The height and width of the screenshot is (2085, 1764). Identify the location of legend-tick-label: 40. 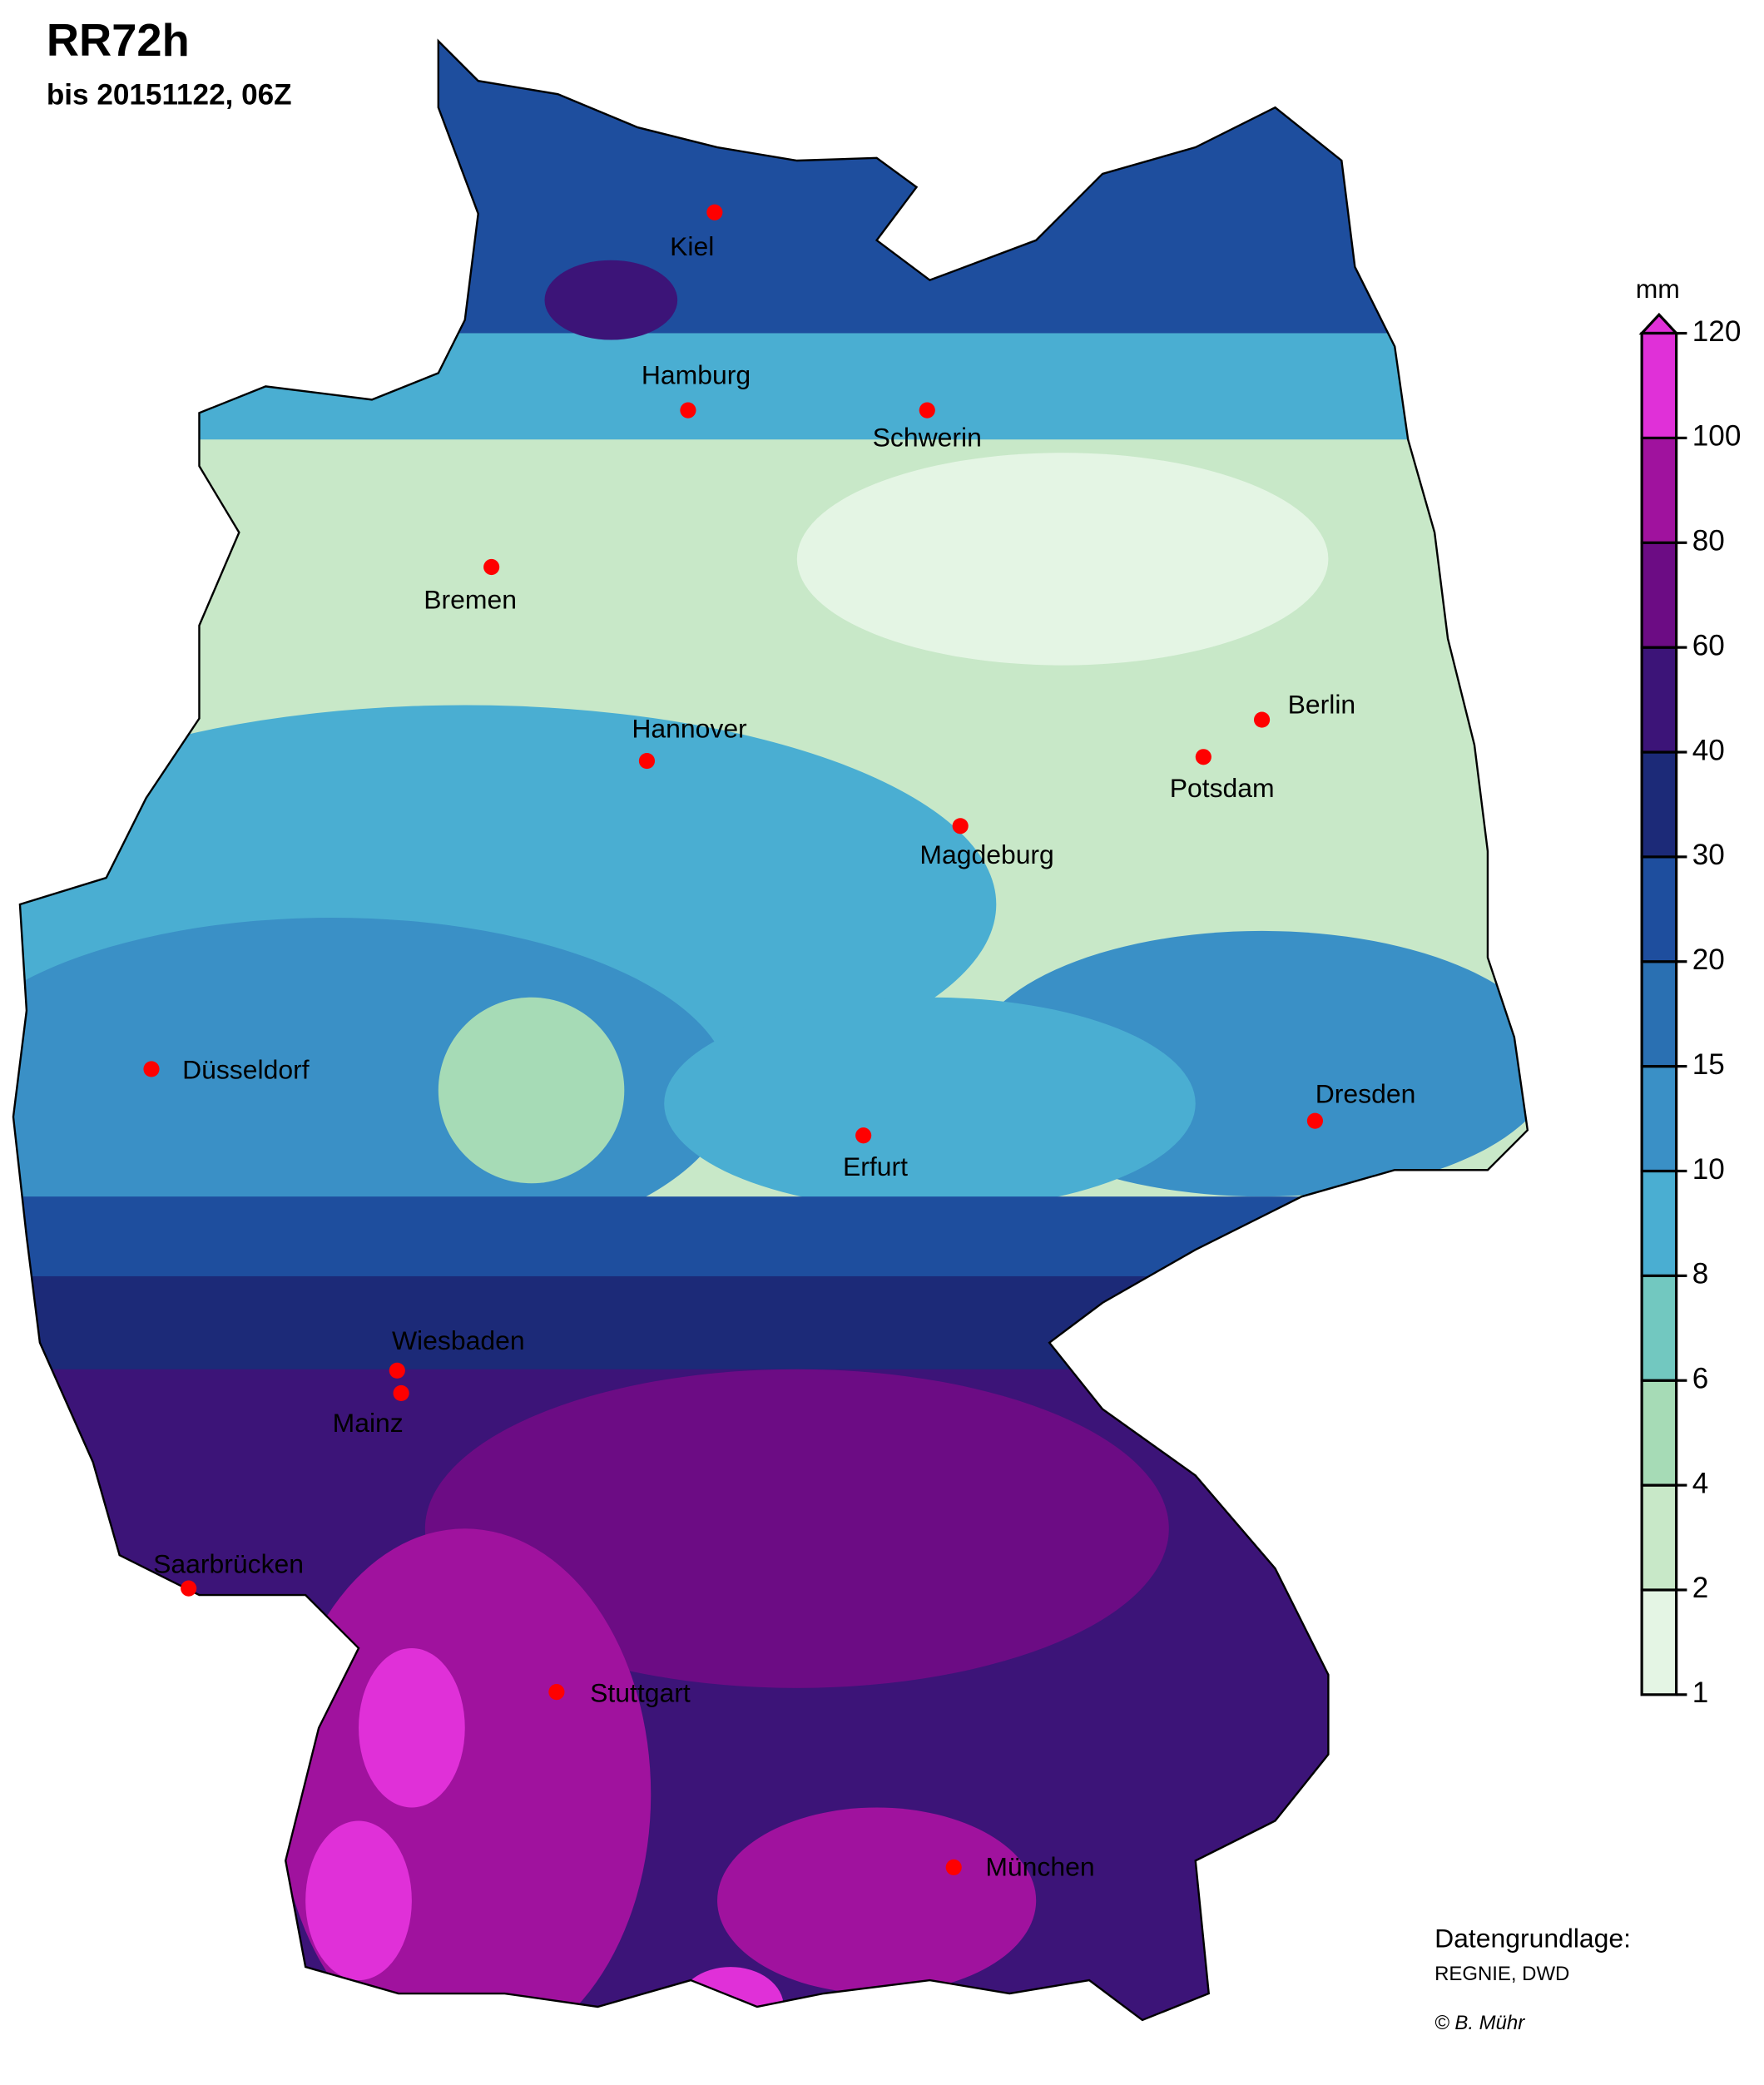
(1708, 750).